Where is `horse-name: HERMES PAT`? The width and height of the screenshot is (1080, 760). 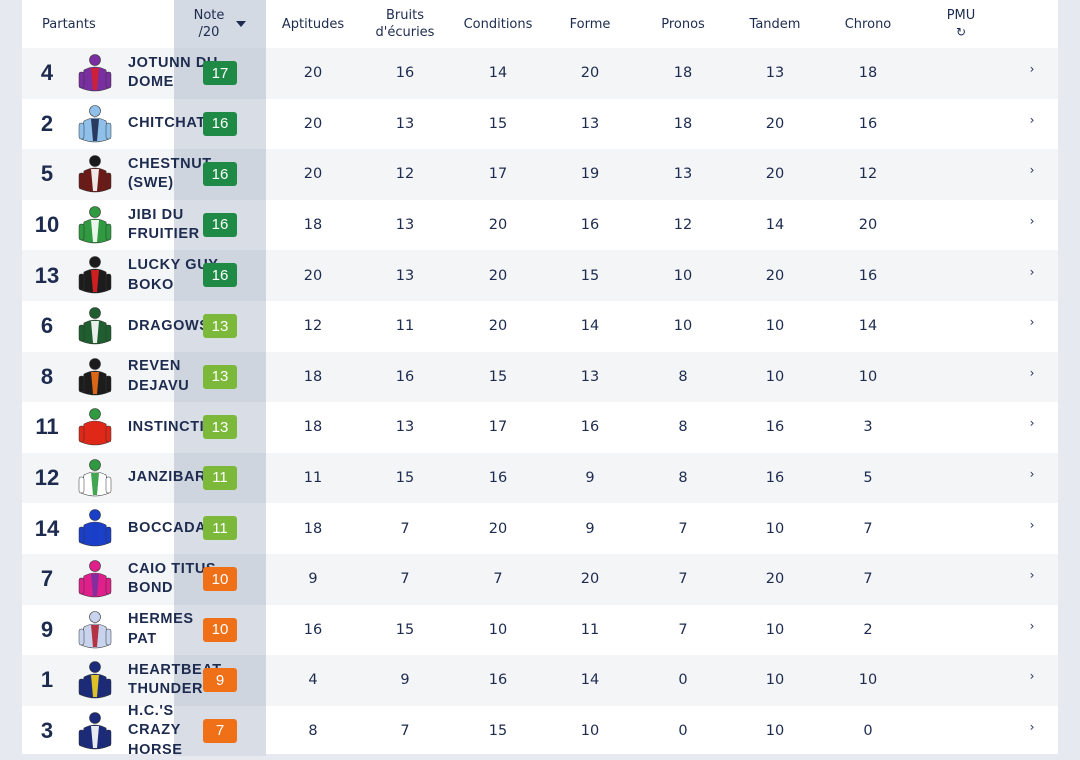
horse-name: HERMES PAT is located at coordinates (176, 630).